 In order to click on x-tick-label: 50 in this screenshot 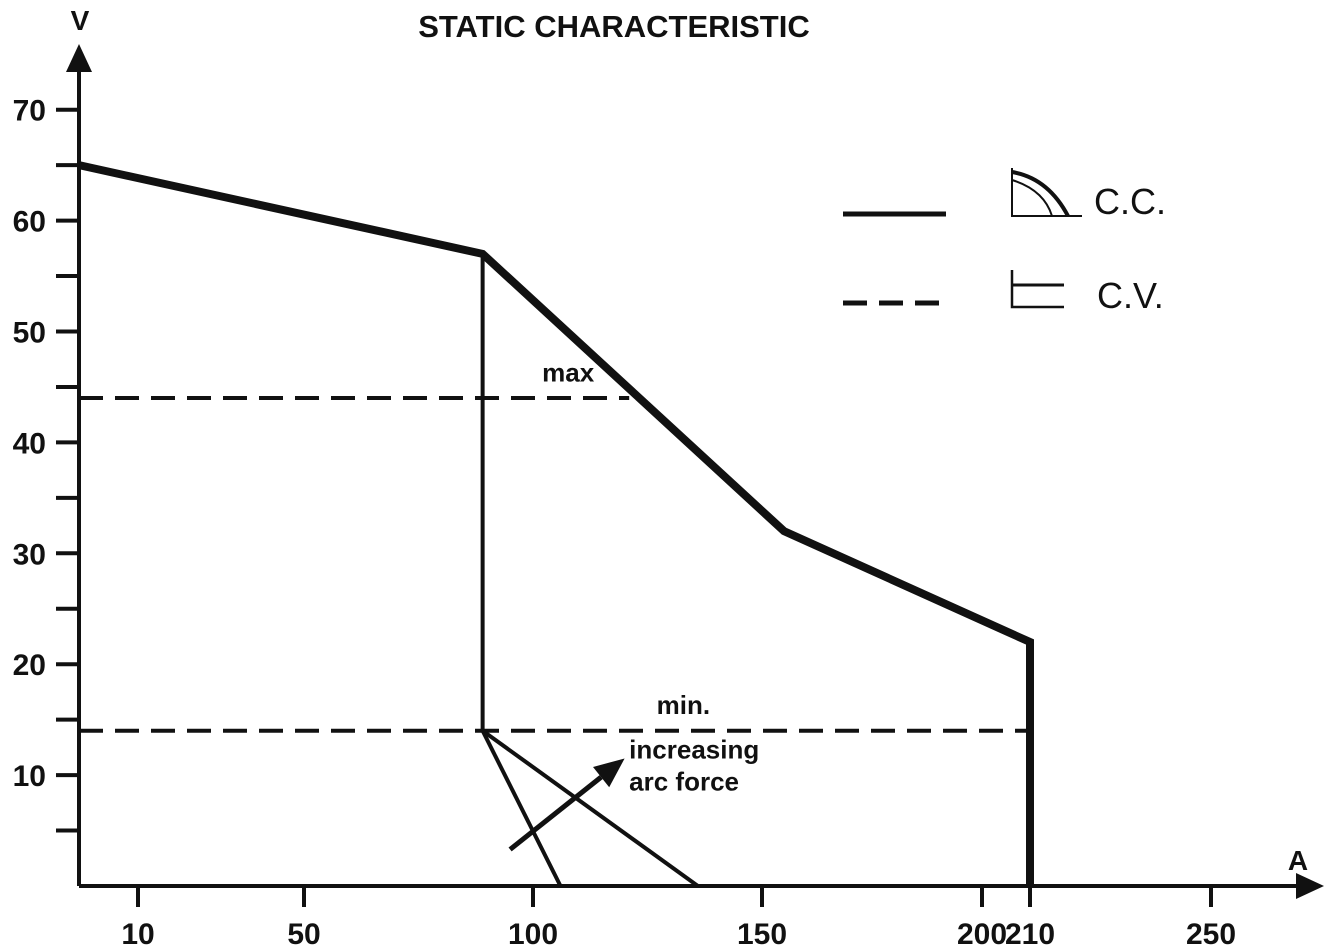, I will do `click(303, 934)`.